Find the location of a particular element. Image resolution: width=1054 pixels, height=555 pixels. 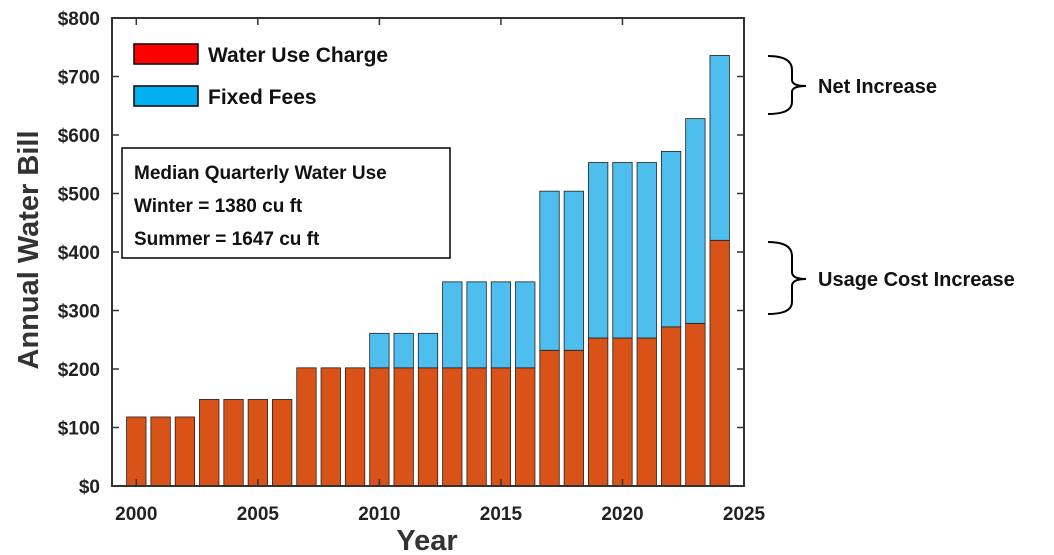

bar-water-use-2015 is located at coordinates (501, 427).